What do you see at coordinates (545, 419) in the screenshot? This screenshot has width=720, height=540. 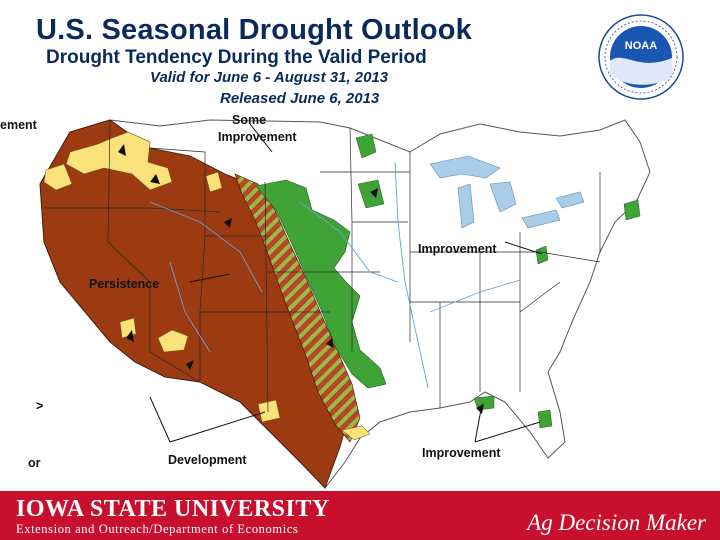 I see `improvement-florida` at bounding box center [545, 419].